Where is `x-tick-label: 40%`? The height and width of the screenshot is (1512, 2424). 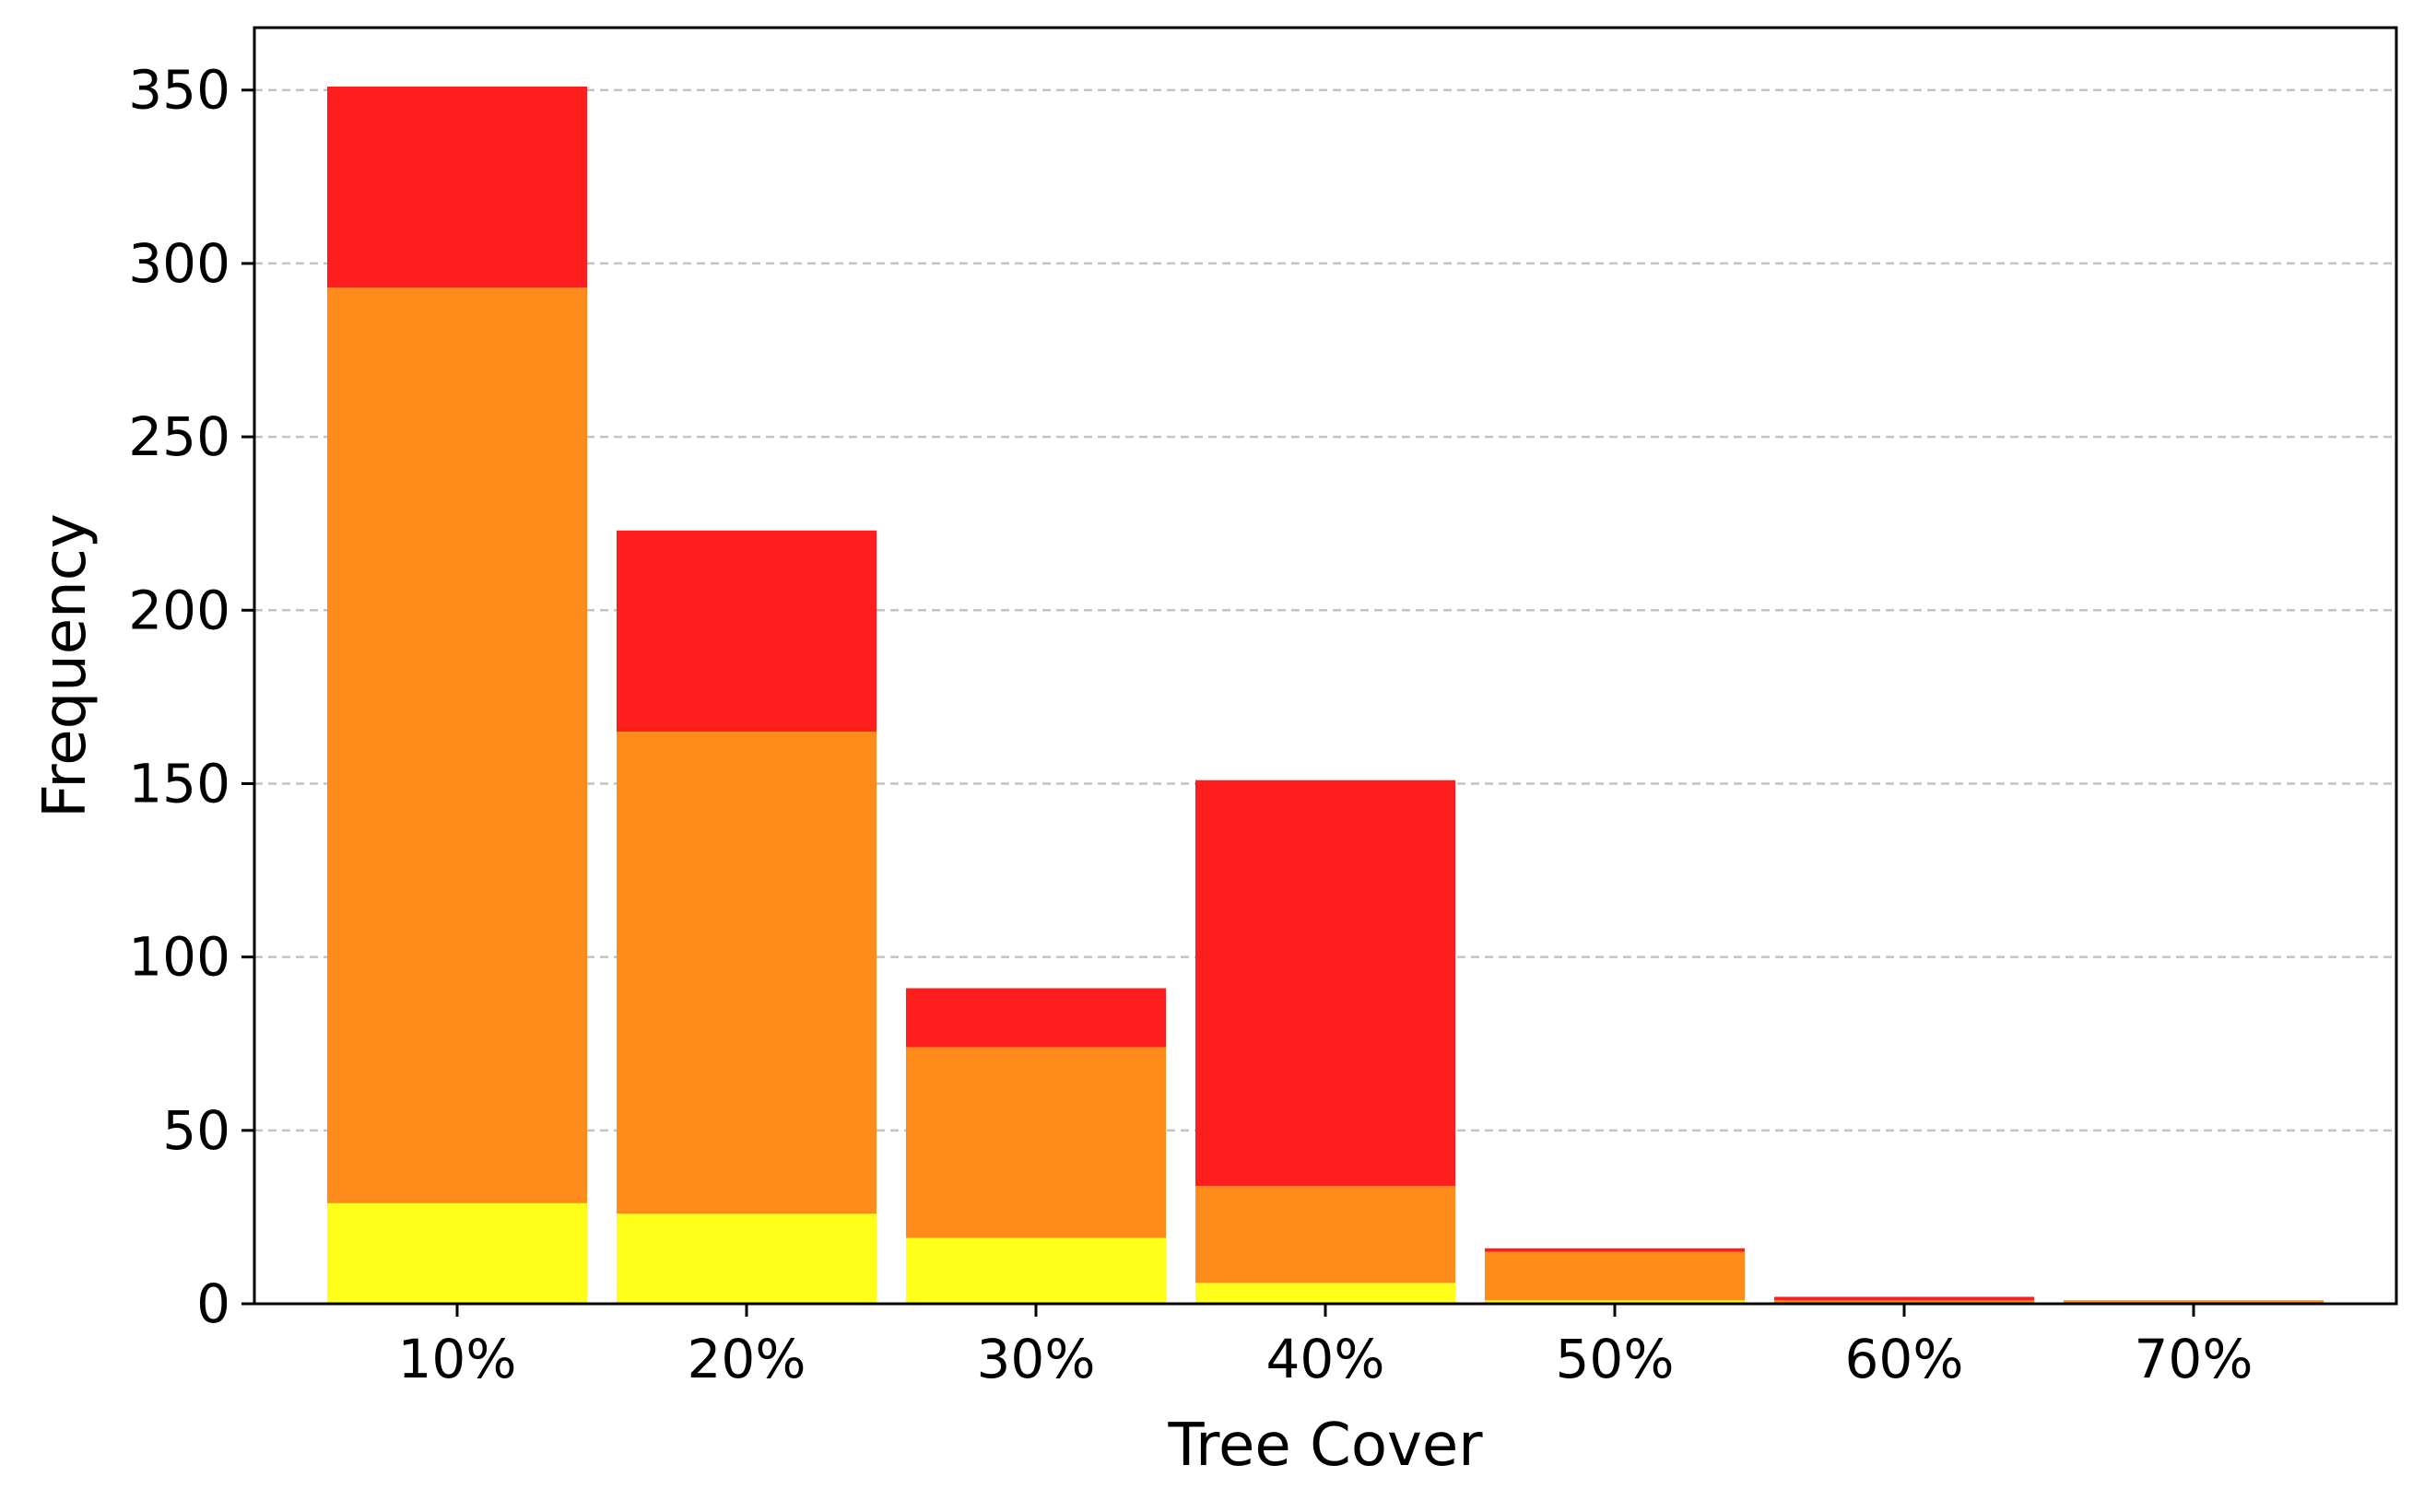 x-tick-label: 40% is located at coordinates (1325, 1359).